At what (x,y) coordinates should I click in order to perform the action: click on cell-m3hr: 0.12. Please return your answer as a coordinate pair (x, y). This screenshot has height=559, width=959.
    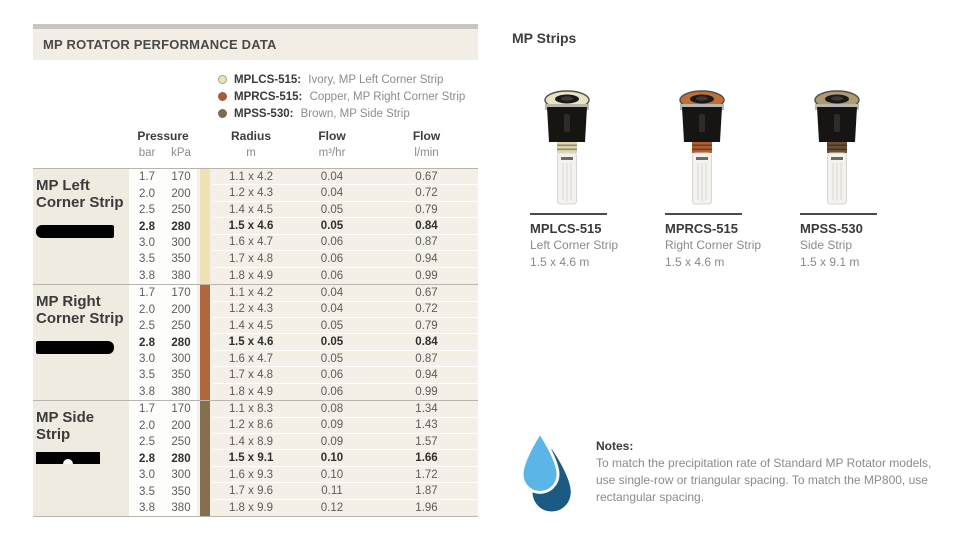
    Looking at the image, I should click on (332, 508).